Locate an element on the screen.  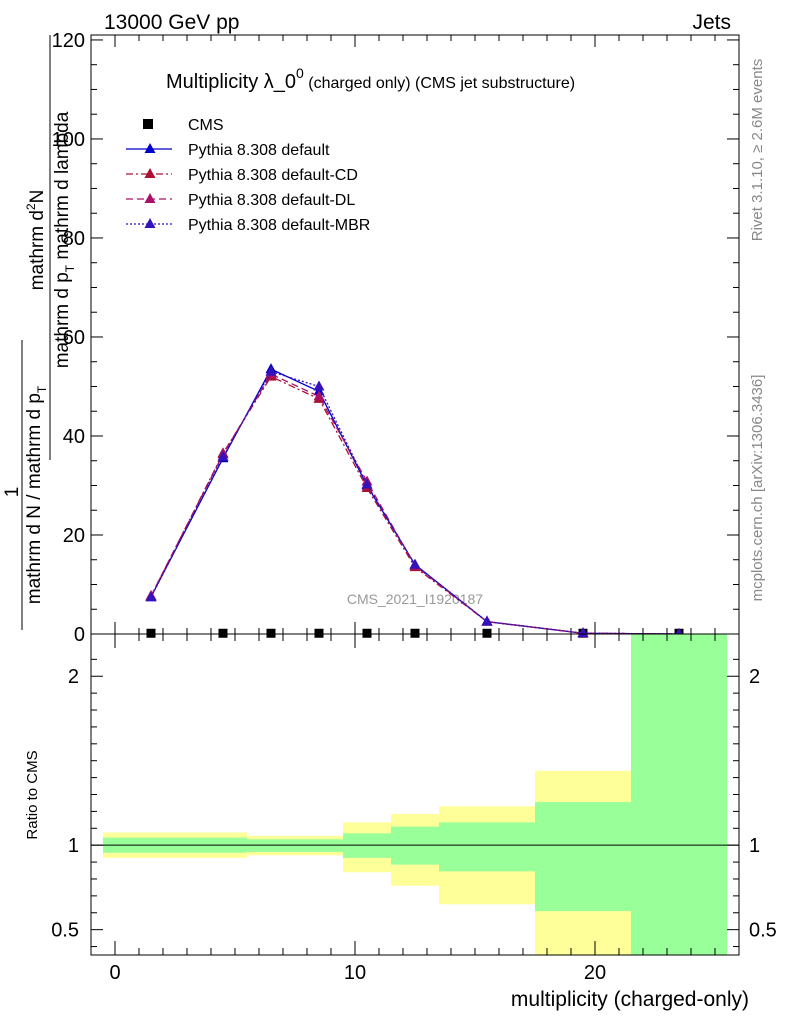
ratio-y-tick-label: 2 is located at coordinates (73, 677).